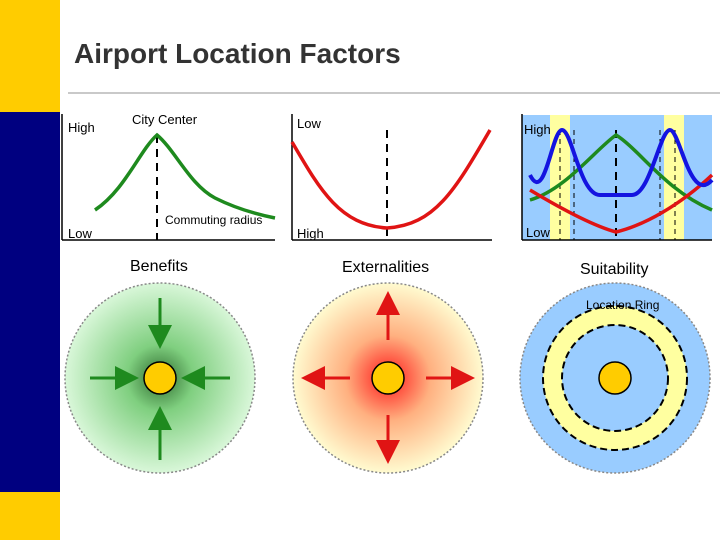 Image resolution: width=720 pixels, height=540 pixels. What do you see at coordinates (386, 267) in the screenshot?
I see `externalities-caption: Externalities` at bounding box center [386, 267].